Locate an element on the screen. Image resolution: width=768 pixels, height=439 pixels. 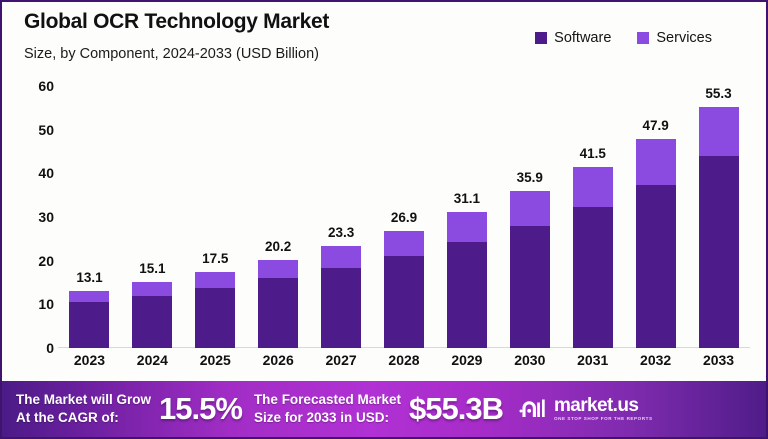
bar-group: 20.2 is located at coordinates (278, 217).